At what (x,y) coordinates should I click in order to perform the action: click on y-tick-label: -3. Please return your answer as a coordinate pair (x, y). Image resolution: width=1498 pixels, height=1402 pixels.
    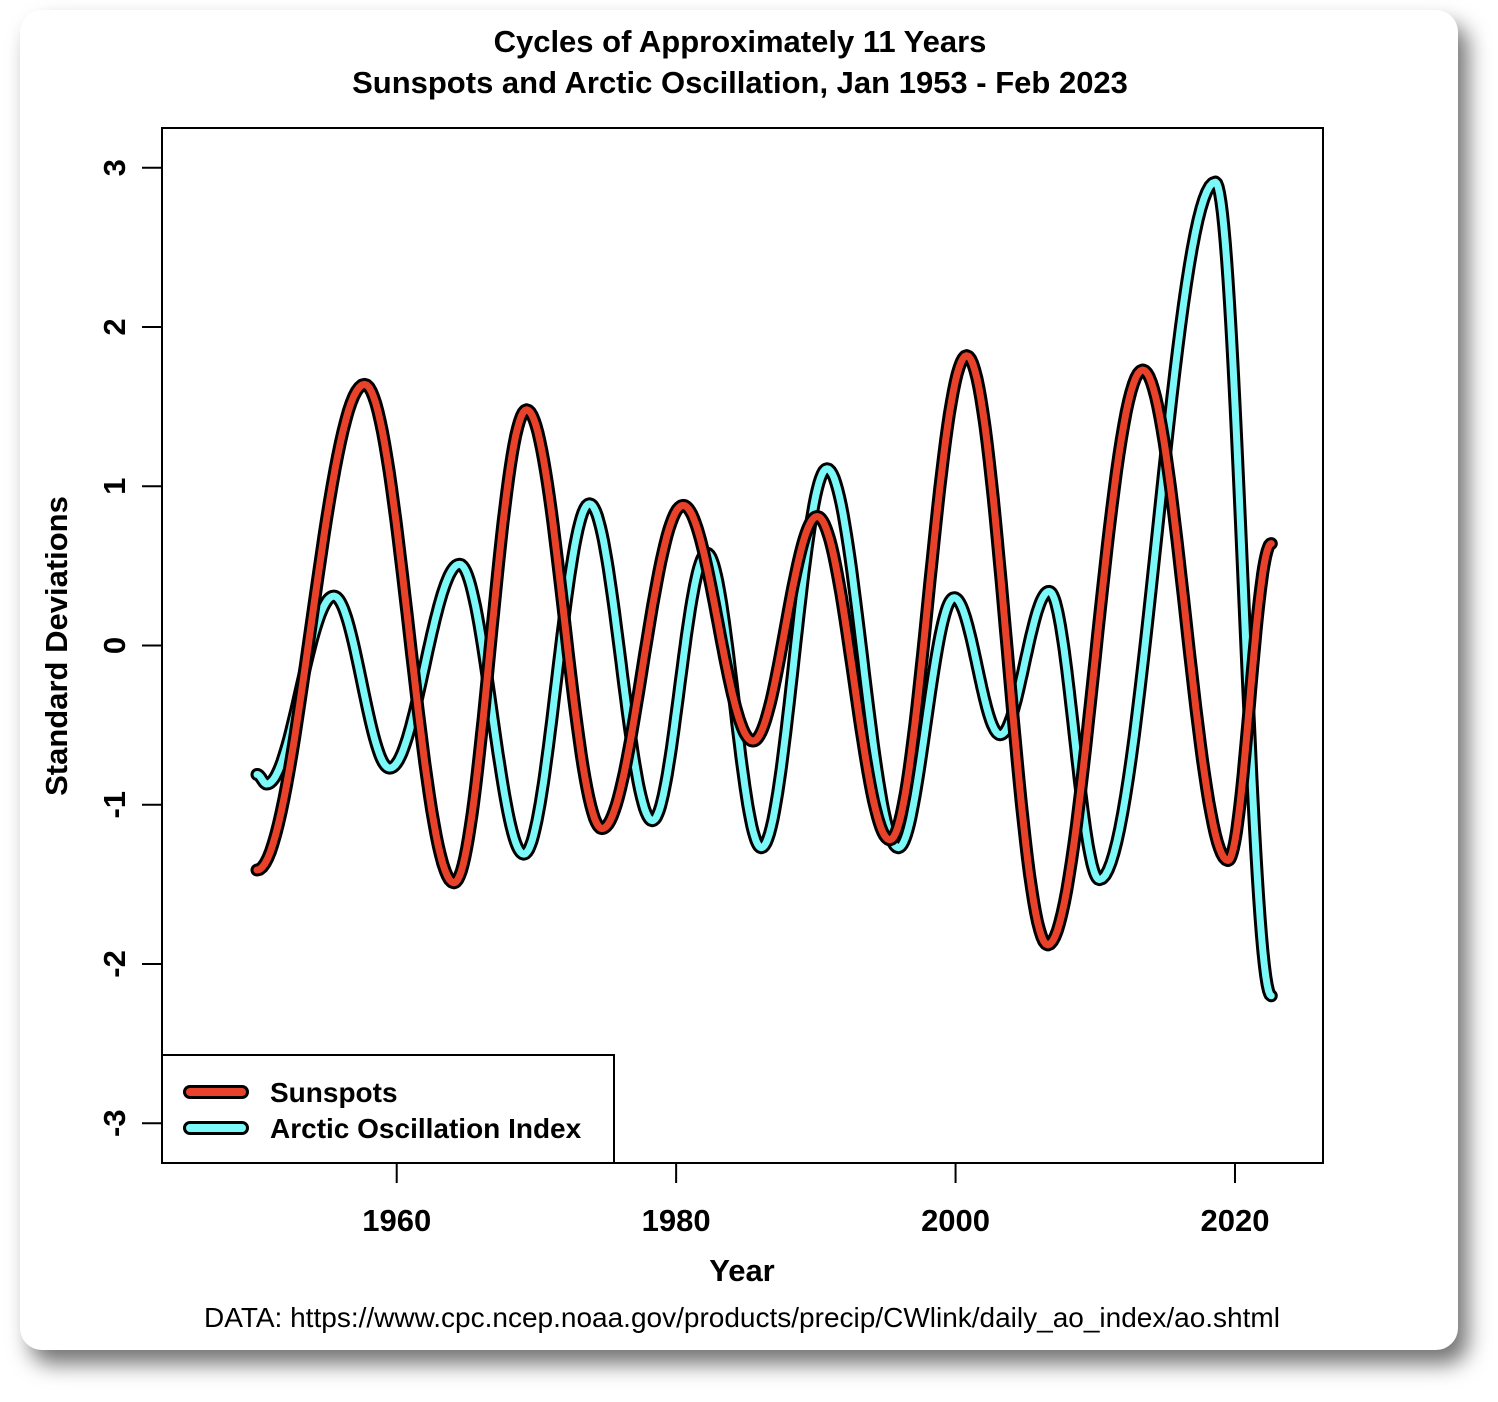
    Looking at the image, I should click on (114, 1123).